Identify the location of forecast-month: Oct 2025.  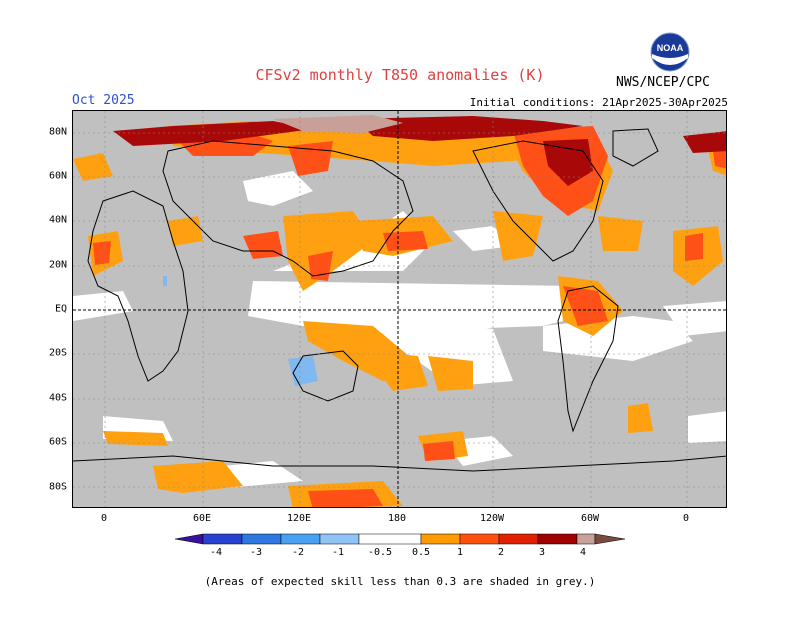
(103, 100).